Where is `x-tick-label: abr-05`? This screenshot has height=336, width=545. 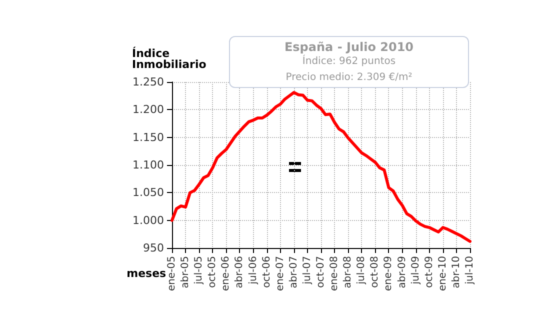 x-tick-label: abr-05 is located at coordinates (186, 272).